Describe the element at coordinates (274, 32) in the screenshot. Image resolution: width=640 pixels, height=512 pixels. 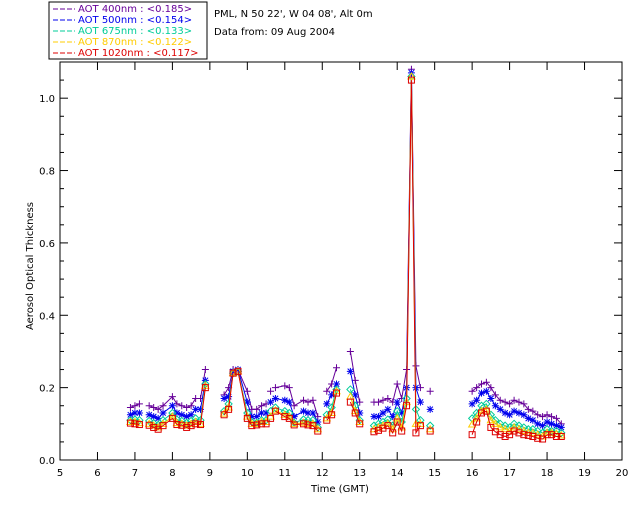
I see `date-info: Data from: 09 Aug 2004` at that location.